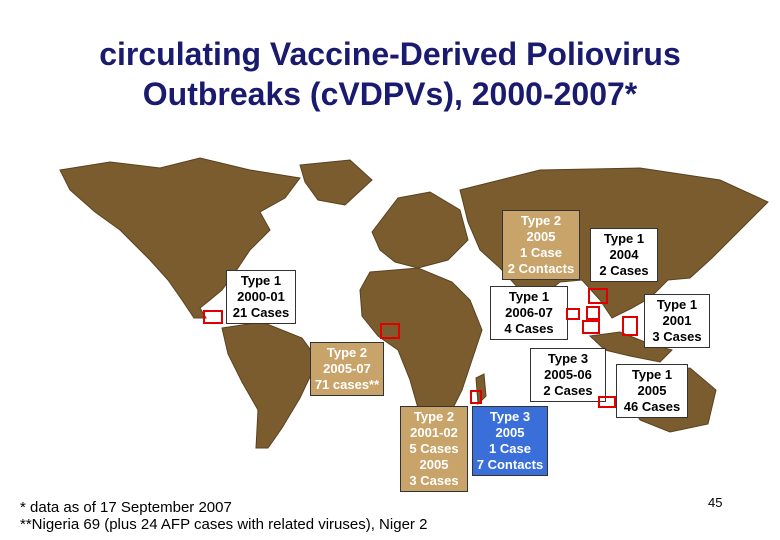 The width and height of the screenshot is (780, 540). Describe the element at coordinates (598, 296) in the screenshot. I see `outbreak-marker-china` at that location.